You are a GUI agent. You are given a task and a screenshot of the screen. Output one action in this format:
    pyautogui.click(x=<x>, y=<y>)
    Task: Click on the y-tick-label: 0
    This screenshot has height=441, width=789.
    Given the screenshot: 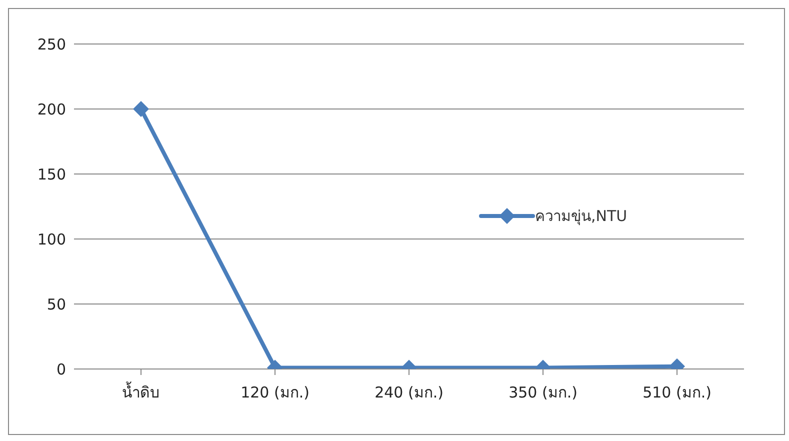 What is the action you would take?
    pyautogui.click(x=61, y=369)
    